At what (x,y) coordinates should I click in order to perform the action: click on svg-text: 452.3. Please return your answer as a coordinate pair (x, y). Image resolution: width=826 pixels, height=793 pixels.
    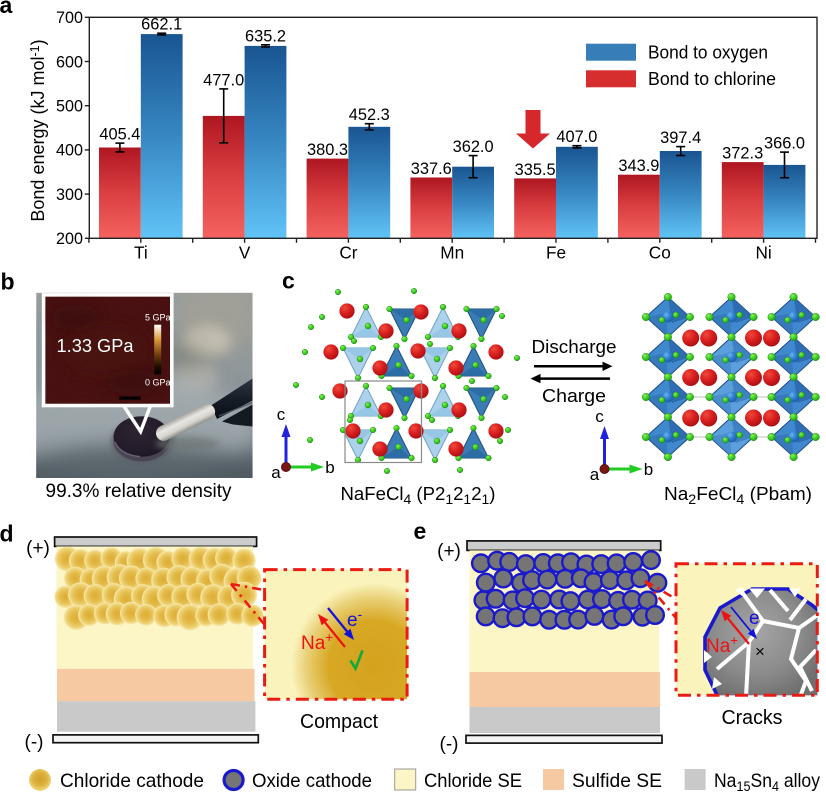
    Looking at the image, I should click on (369, 115).